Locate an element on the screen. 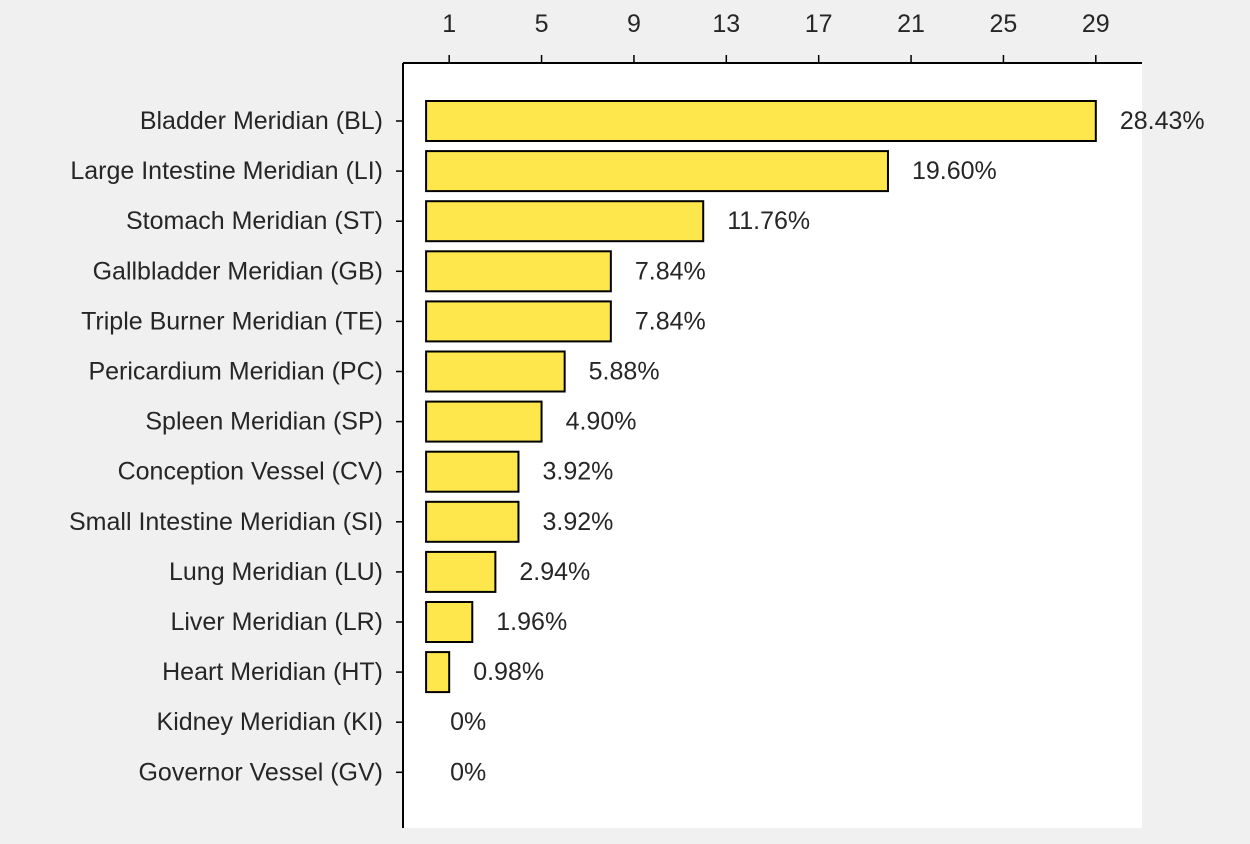 This screenshot has width=1250, height=844. category-label: Triple Burner Meridian (TE) is located at coordinates (232, 321).